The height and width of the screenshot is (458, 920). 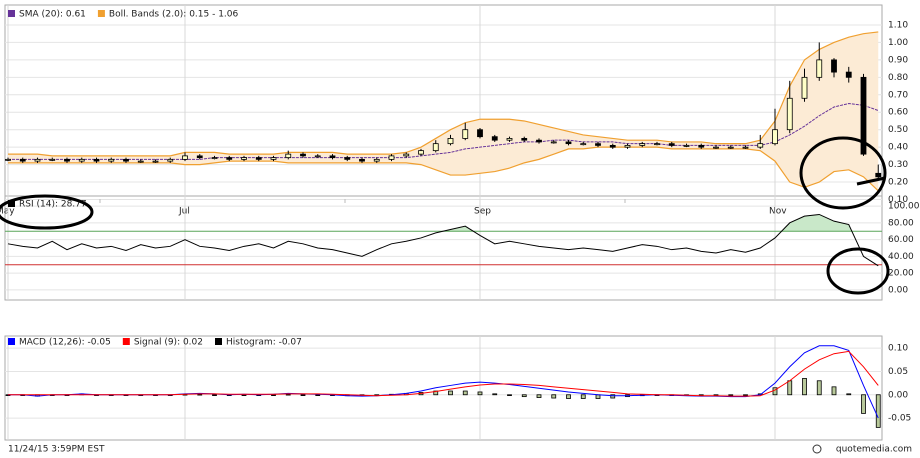 I want to click on y-tick-label: 1.00, so click(x=898, y=43).